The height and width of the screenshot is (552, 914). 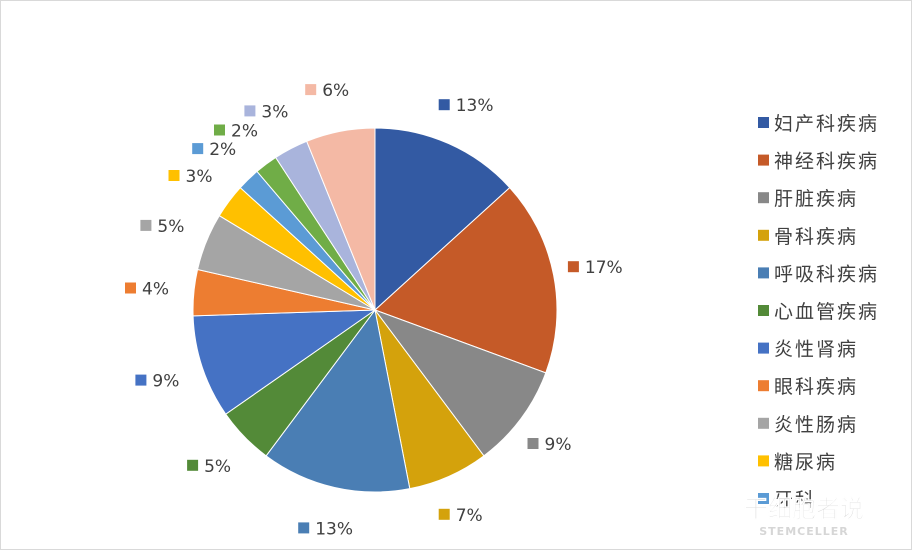 What do you see at coordinates (816, 350) in the screenshot?
I see `legend-entry: 炎性肾病` at bounding box center [816, 350].